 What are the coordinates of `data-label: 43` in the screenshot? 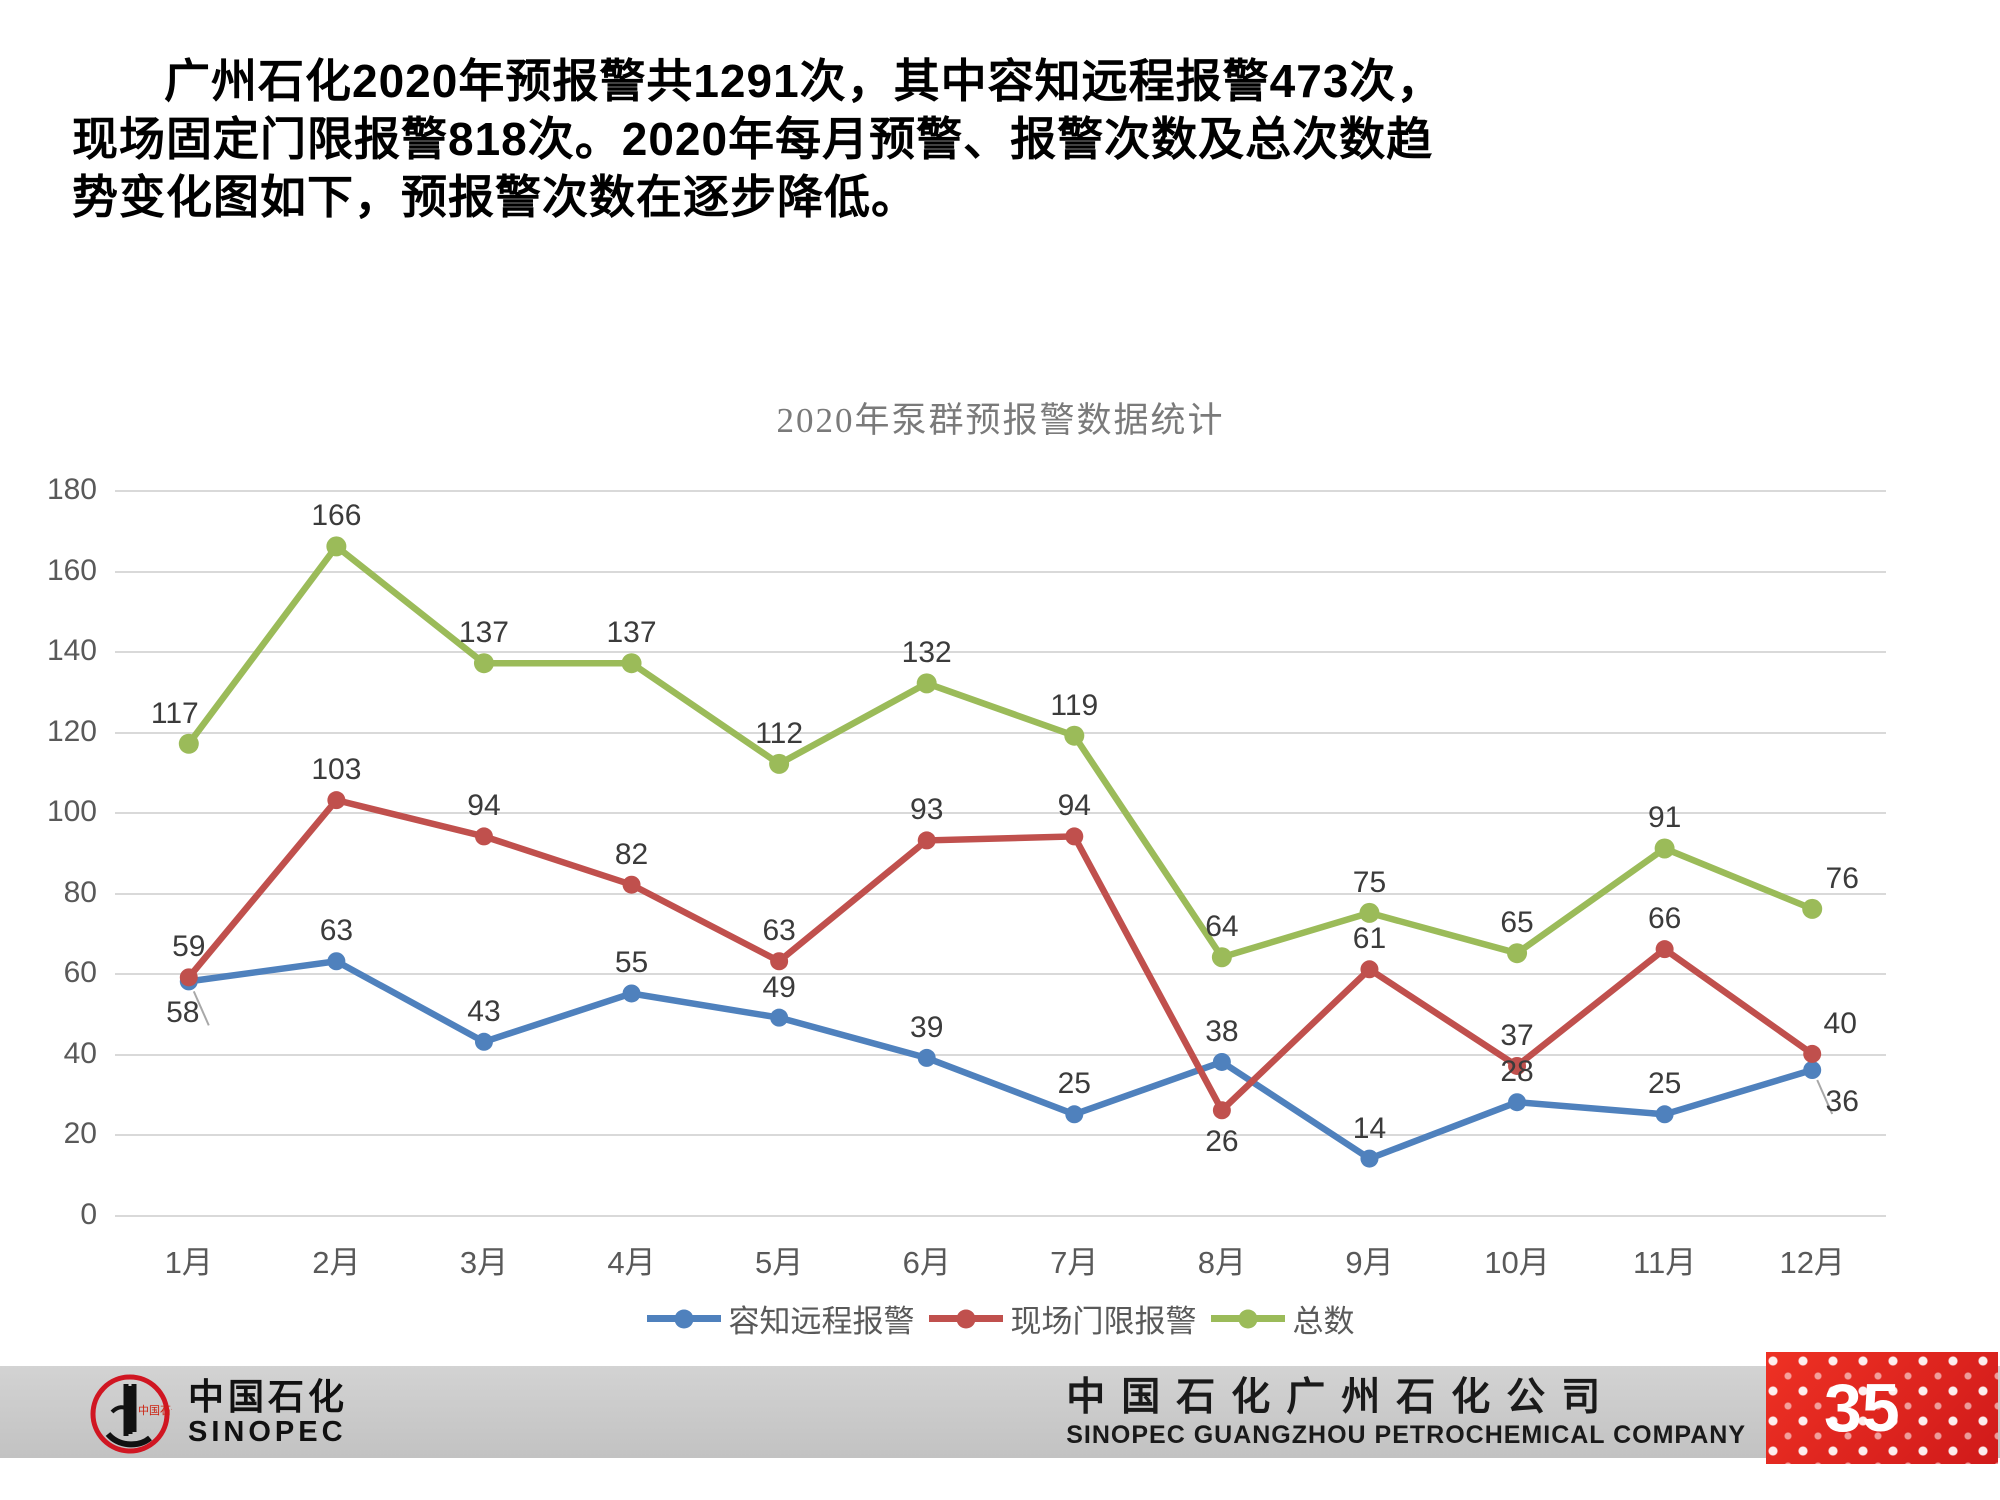 It's located at (484, 1011).